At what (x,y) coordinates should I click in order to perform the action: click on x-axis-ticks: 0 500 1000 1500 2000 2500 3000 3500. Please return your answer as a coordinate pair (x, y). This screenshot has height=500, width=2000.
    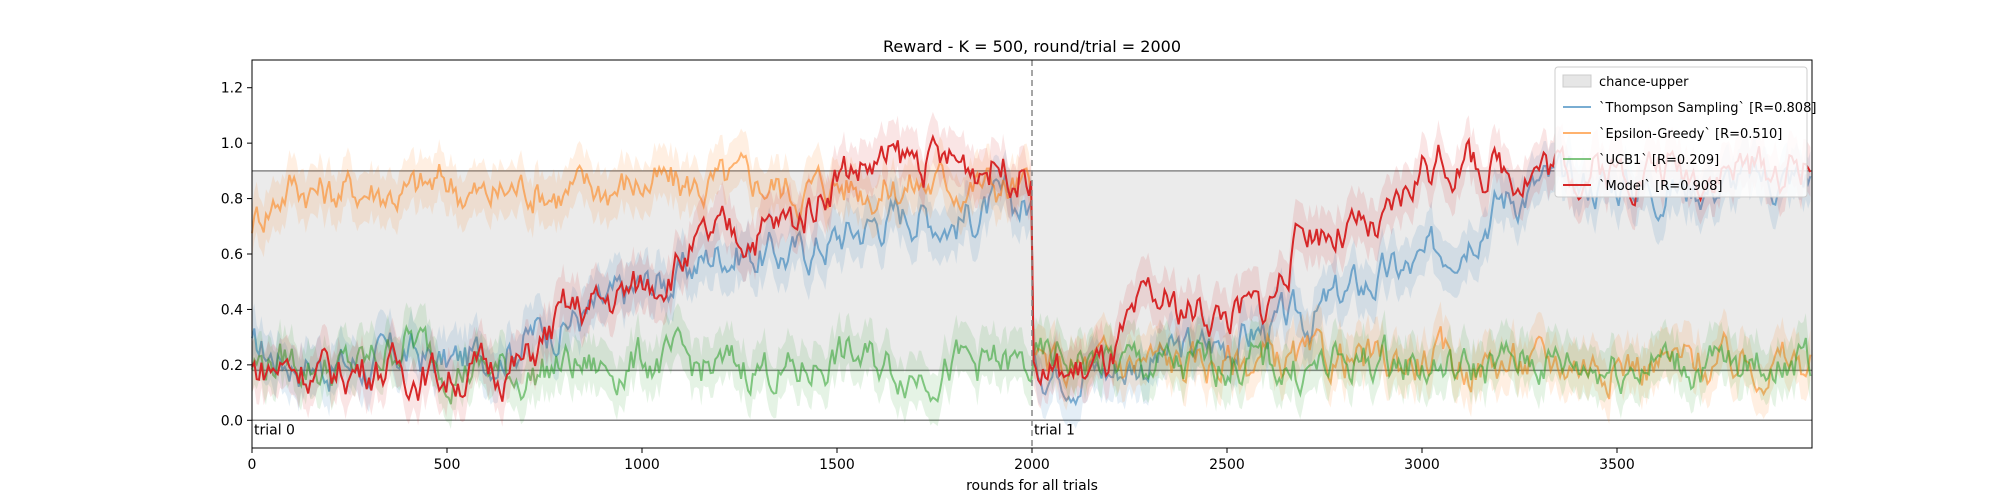
    Looking at the image, I should click on (941, 460).